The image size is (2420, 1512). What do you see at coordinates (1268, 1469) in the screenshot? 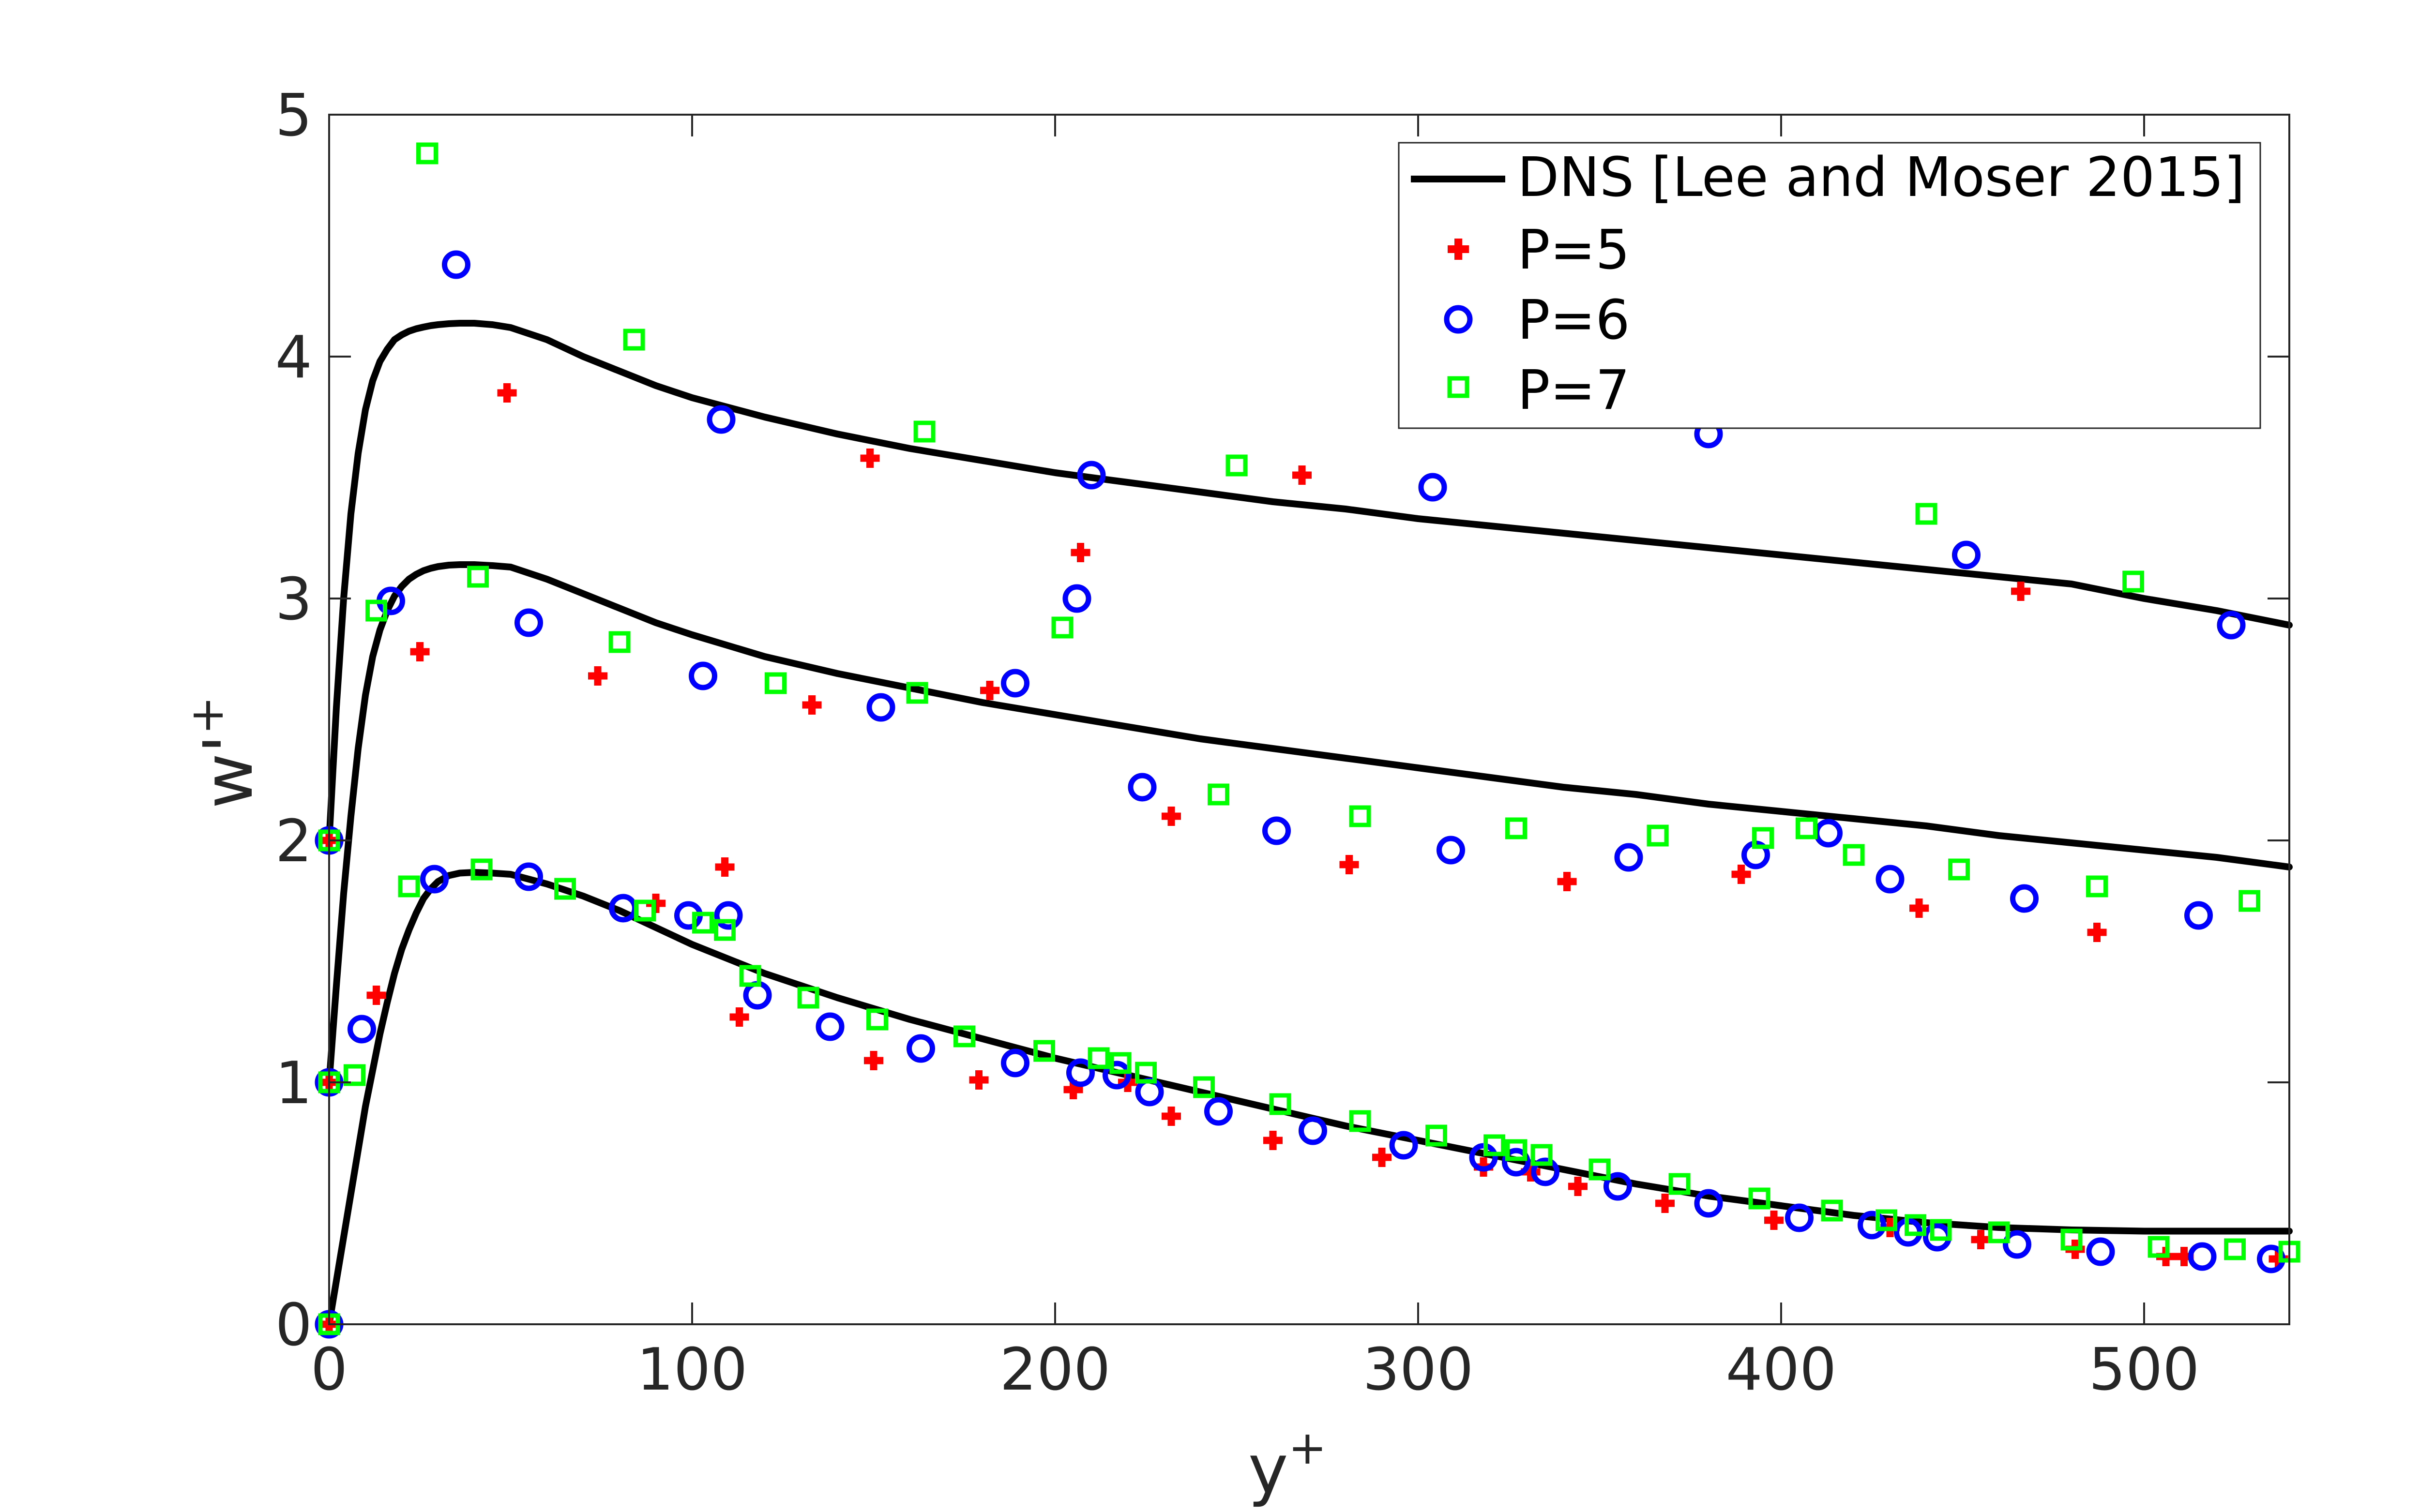
I see `x-axis-label-text: y` at bounding box center [1268, 1469].